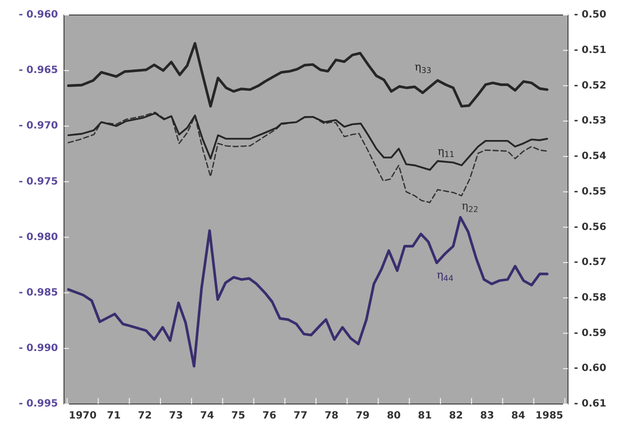 This screenshot has width=622, height=426. What do you see at coordinates (549, 416) in the screenshot?
I see `x-tick-label: 1985` at bounding box center [549, 416].